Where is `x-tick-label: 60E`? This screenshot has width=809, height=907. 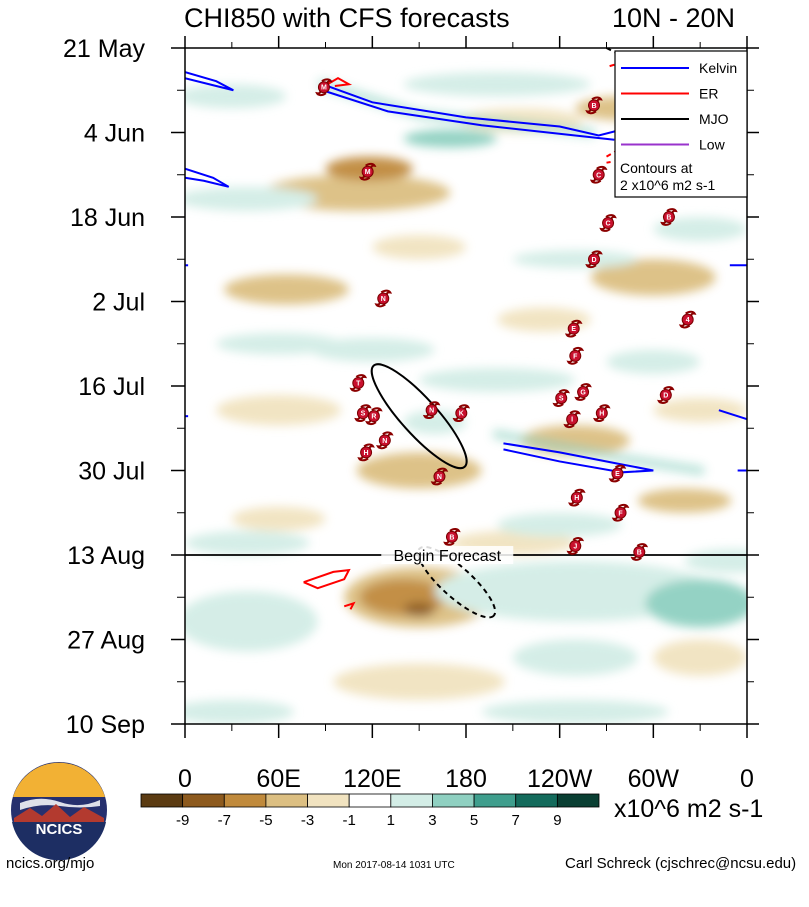
x-tick-label: 60E is located at coordinates (278, 779).